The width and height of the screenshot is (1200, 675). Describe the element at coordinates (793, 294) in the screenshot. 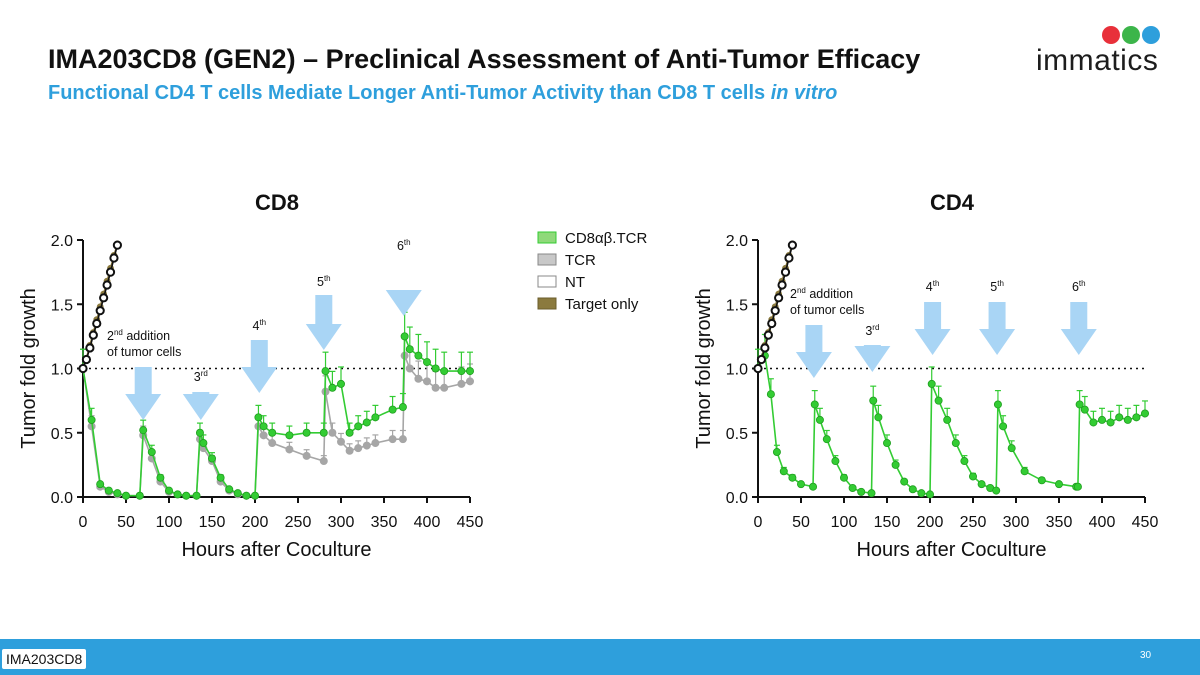

I see `addition-number: 2` at that location.